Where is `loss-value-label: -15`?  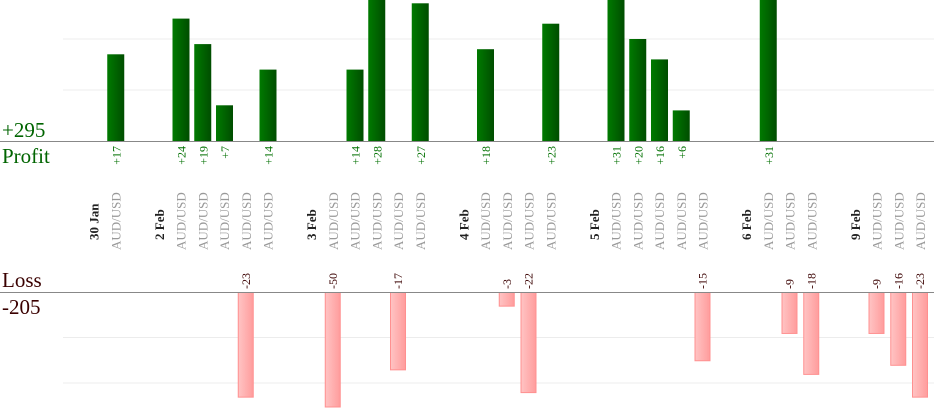 loss-value-label: -15 is located at coordinates (703, 281).